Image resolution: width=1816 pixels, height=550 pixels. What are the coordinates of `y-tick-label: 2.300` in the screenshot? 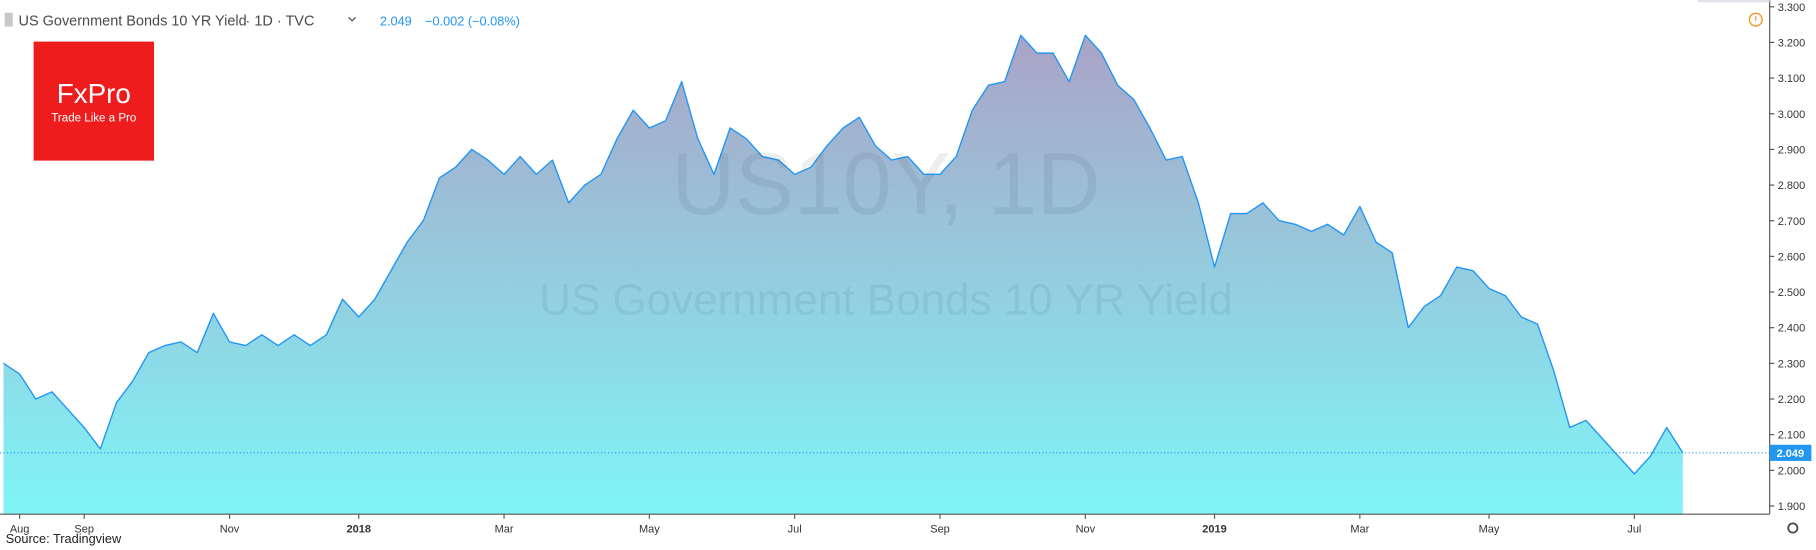 It's located at (1791, 364).